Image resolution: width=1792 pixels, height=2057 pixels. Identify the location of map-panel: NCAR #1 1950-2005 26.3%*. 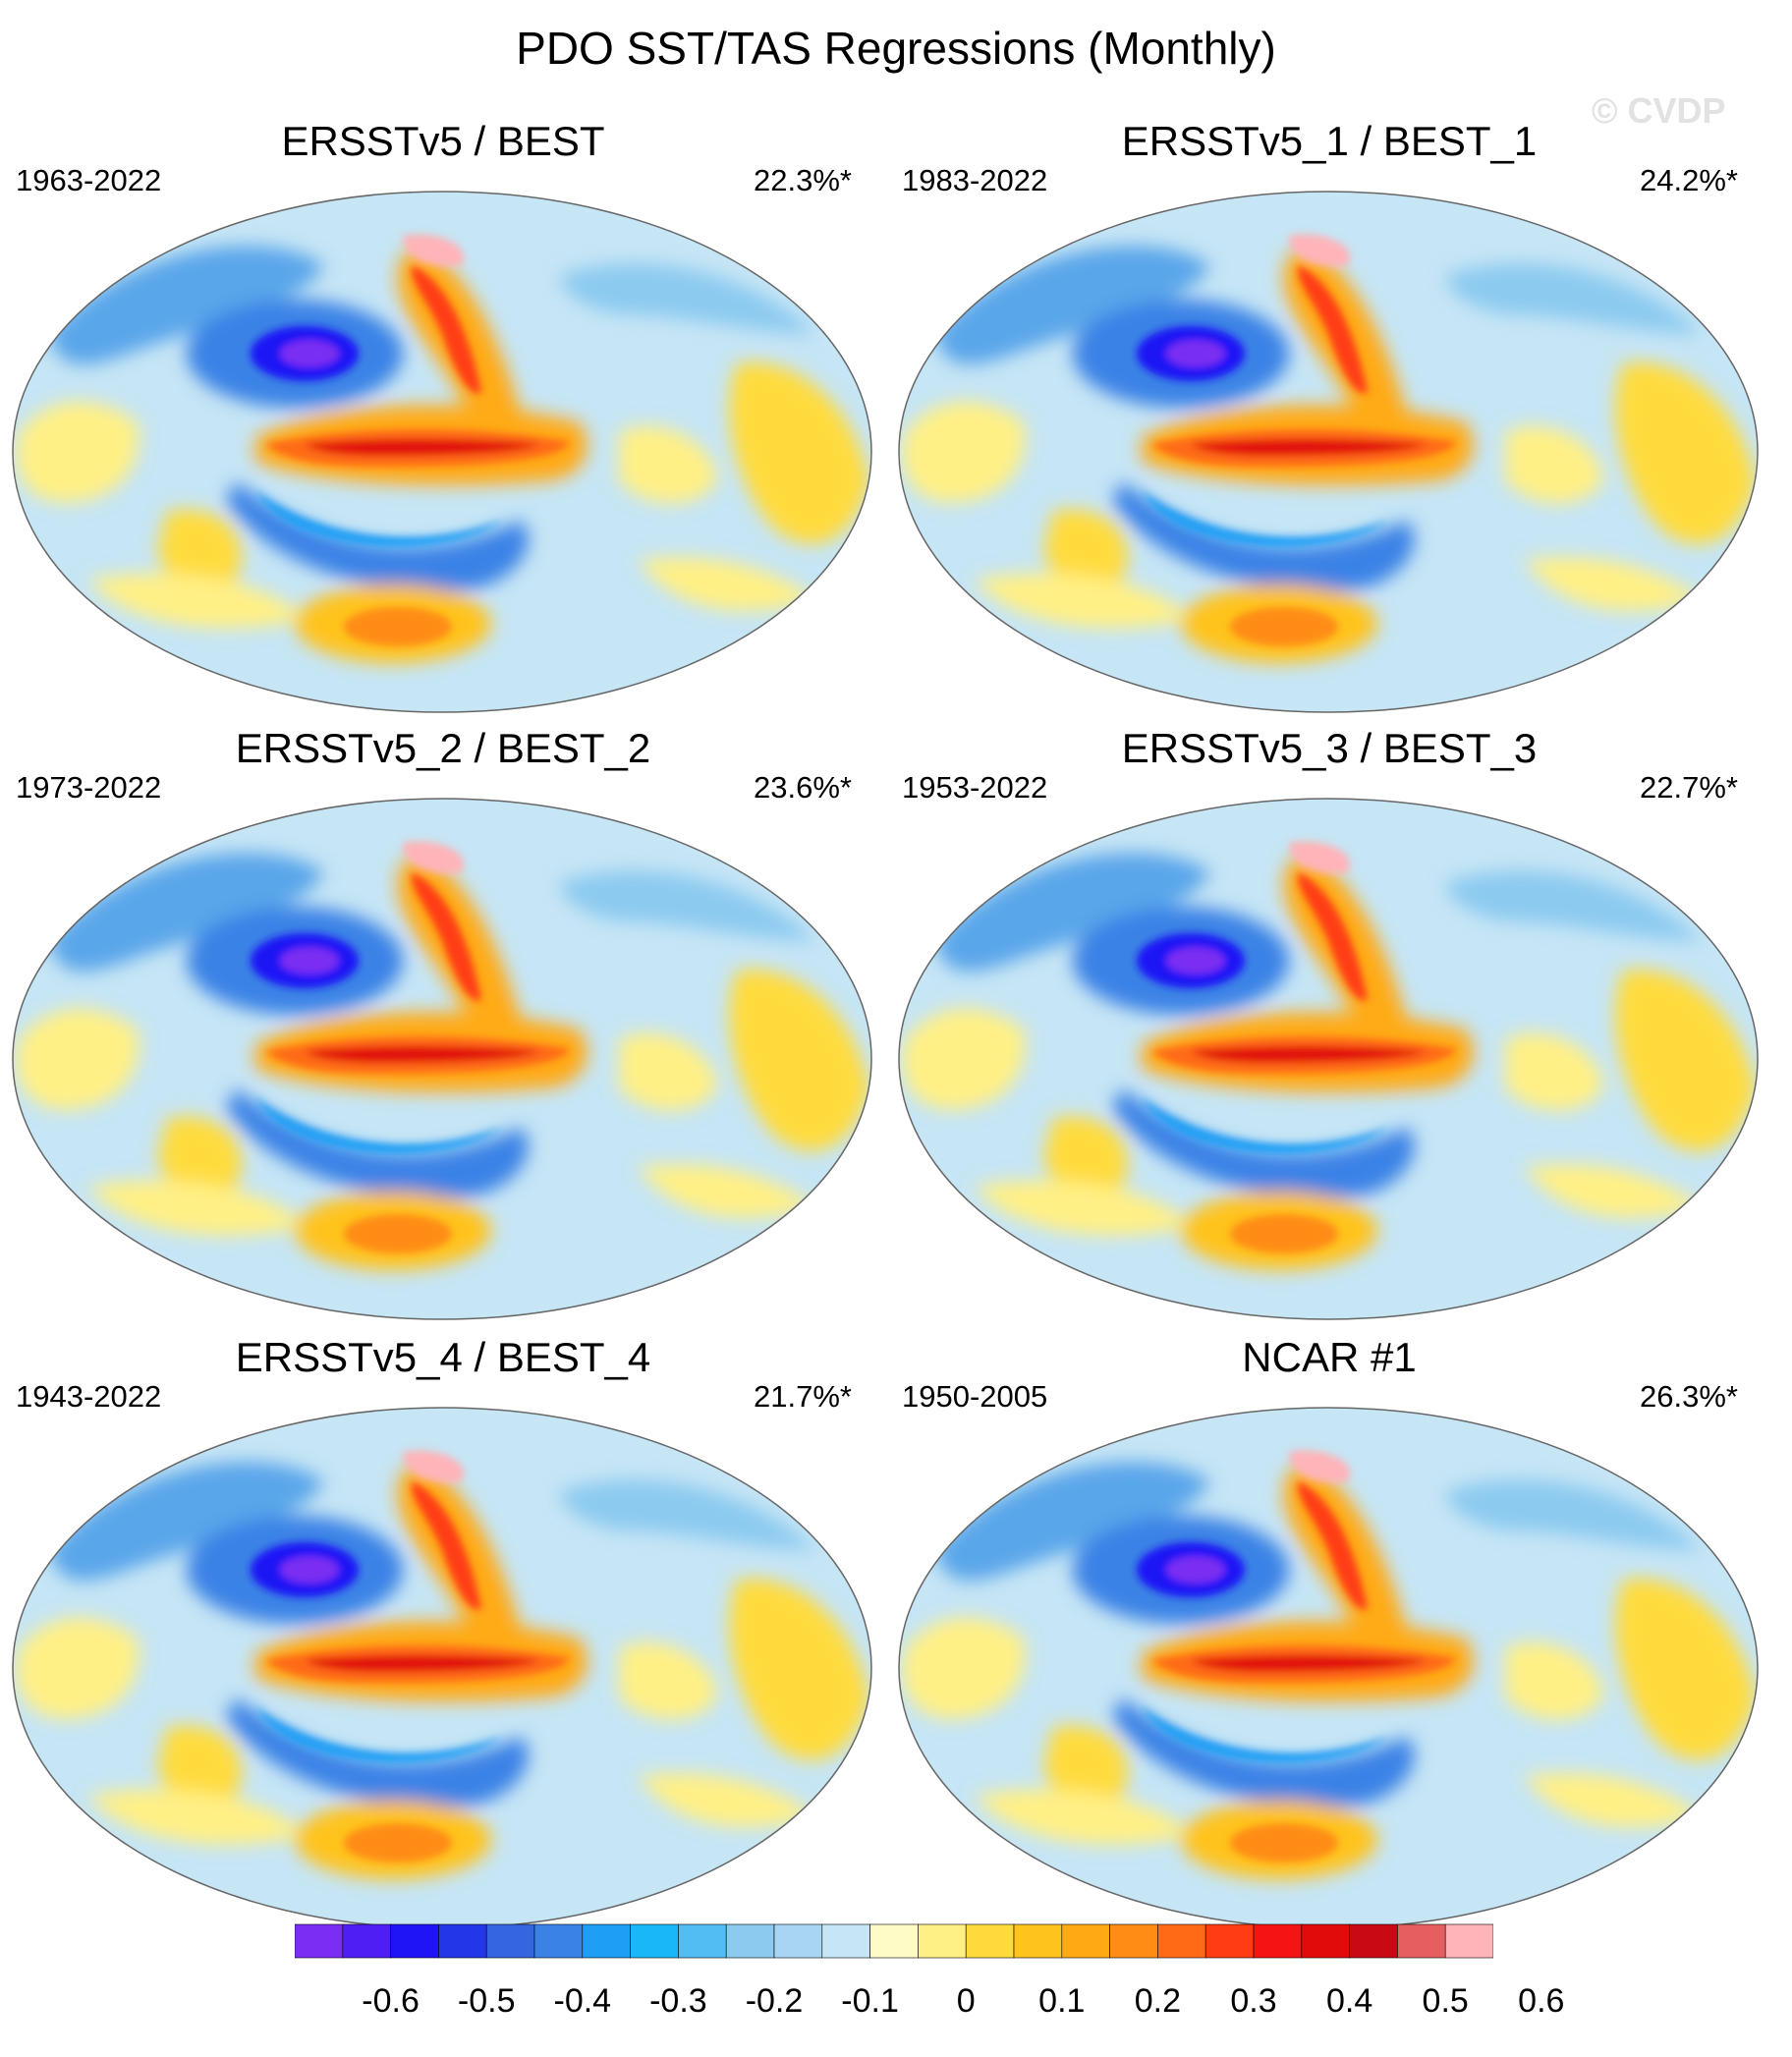
(1329, 1638).